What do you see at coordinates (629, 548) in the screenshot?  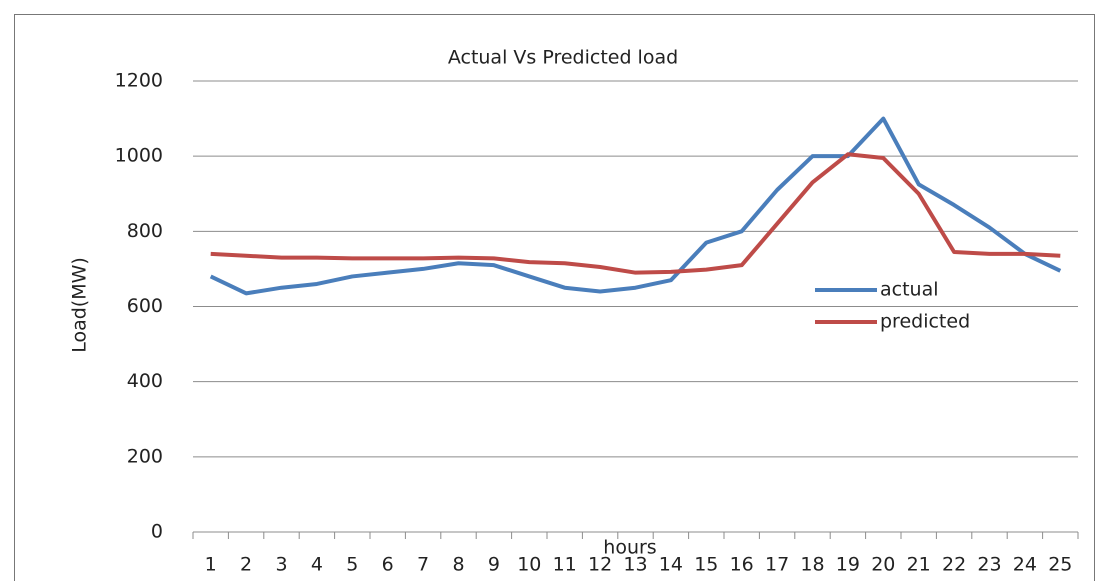 I see `x-axis-label: hours` at bounding box center [629, 548].